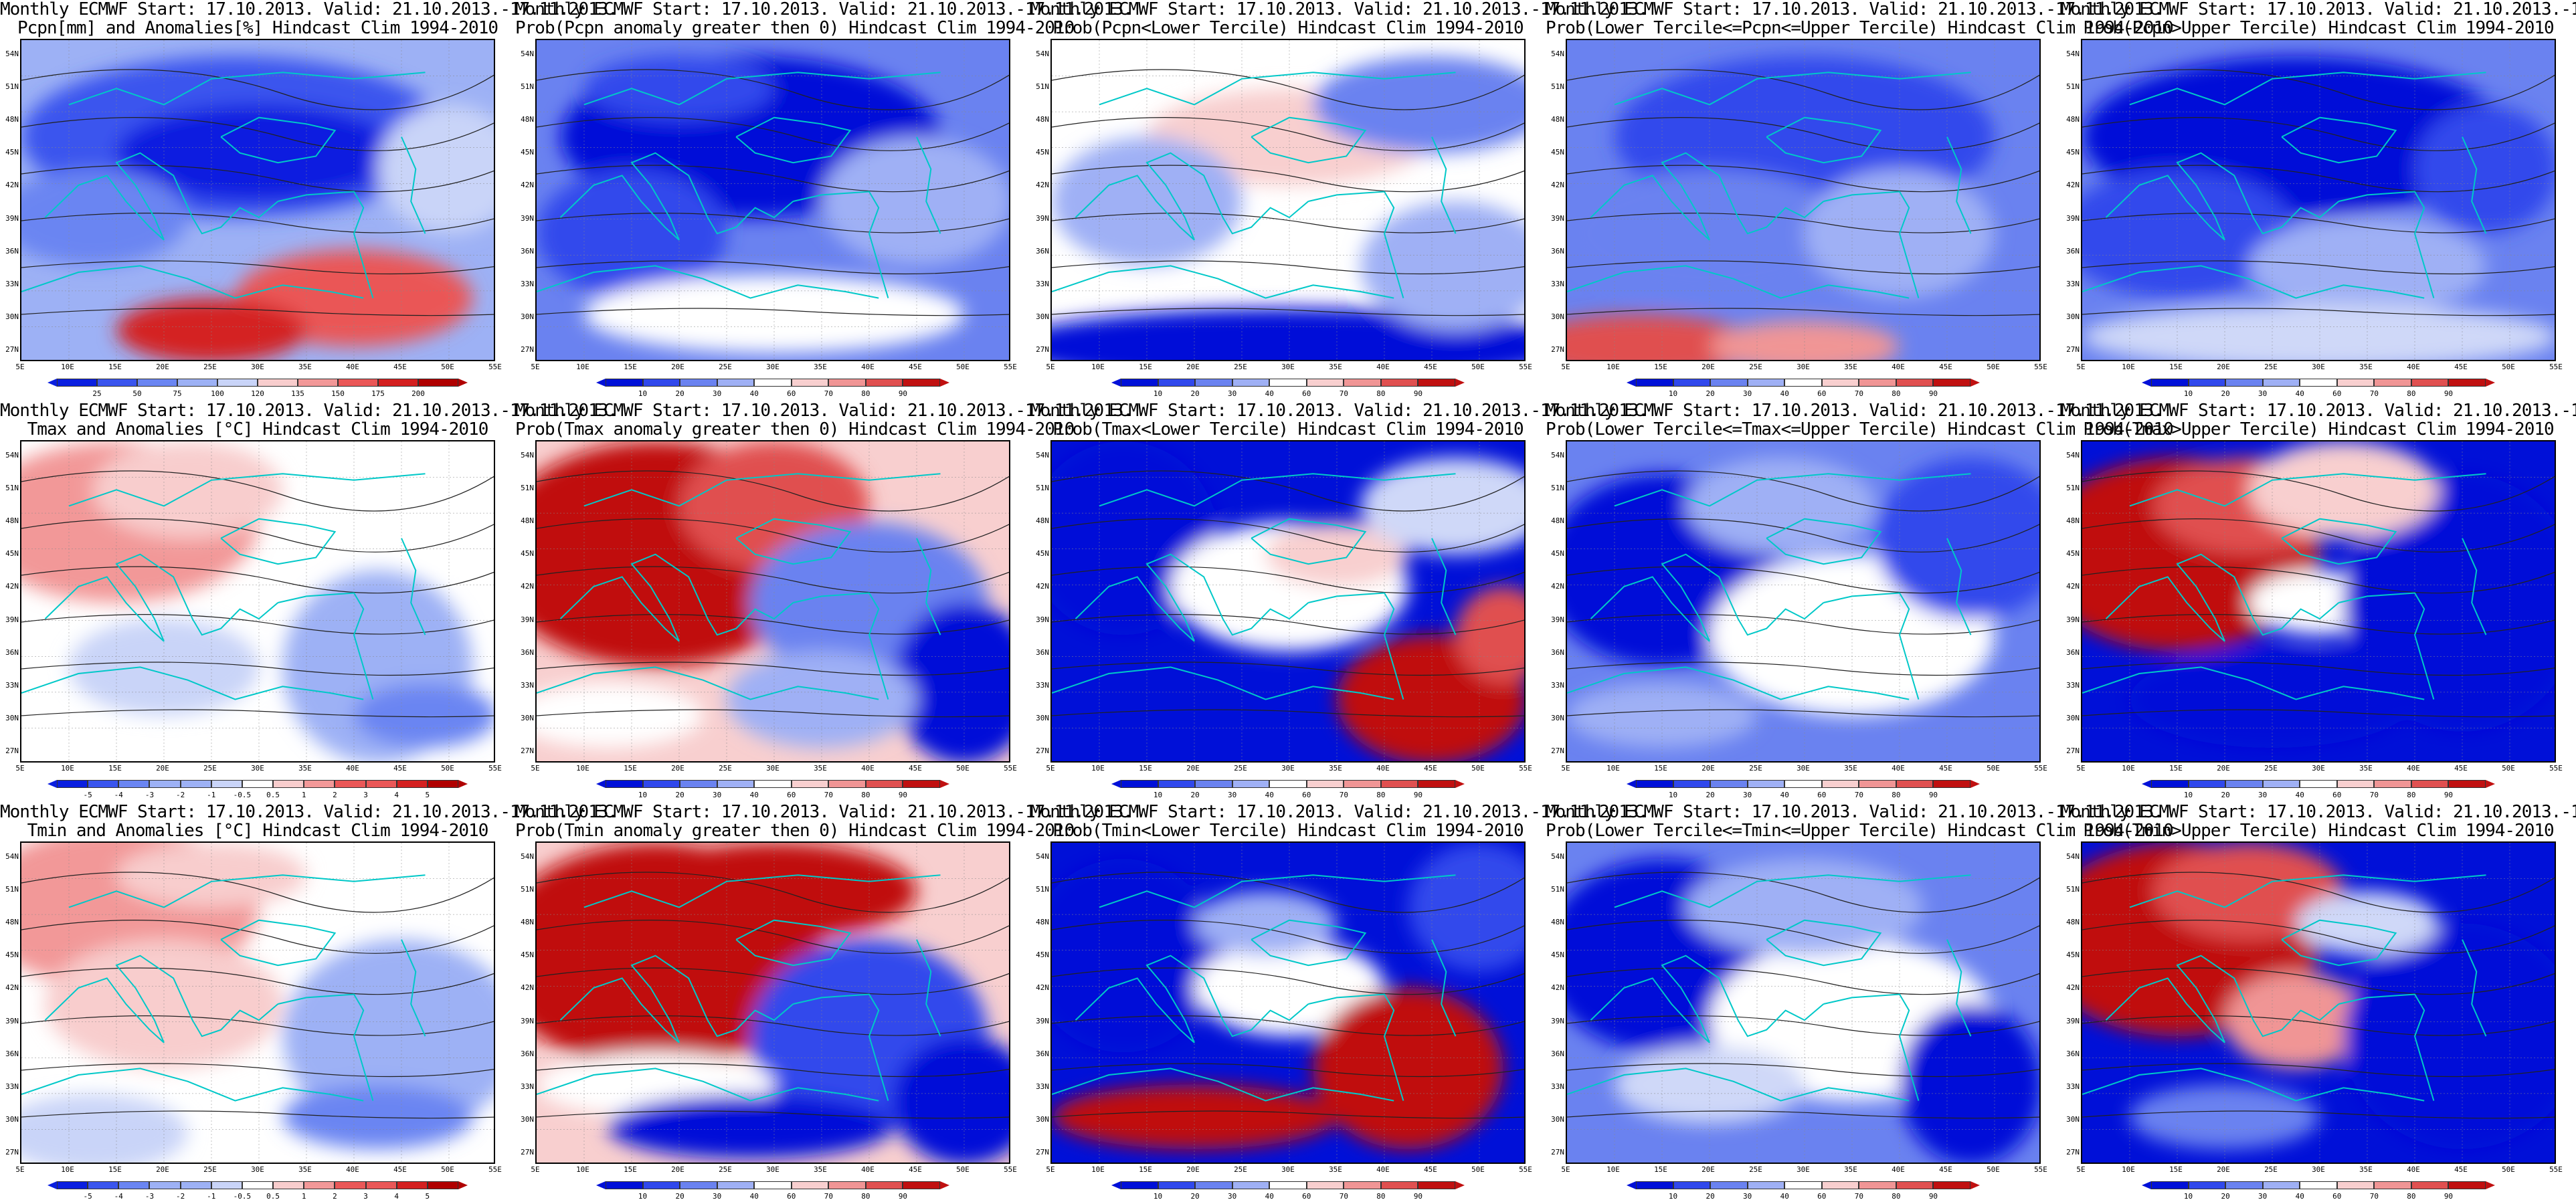 The width and height of the screenshot is (2576, 1204). Describe the element at coordinates (1557, 1020) in the screenshot. I see `lat-label: 39N` at that location.